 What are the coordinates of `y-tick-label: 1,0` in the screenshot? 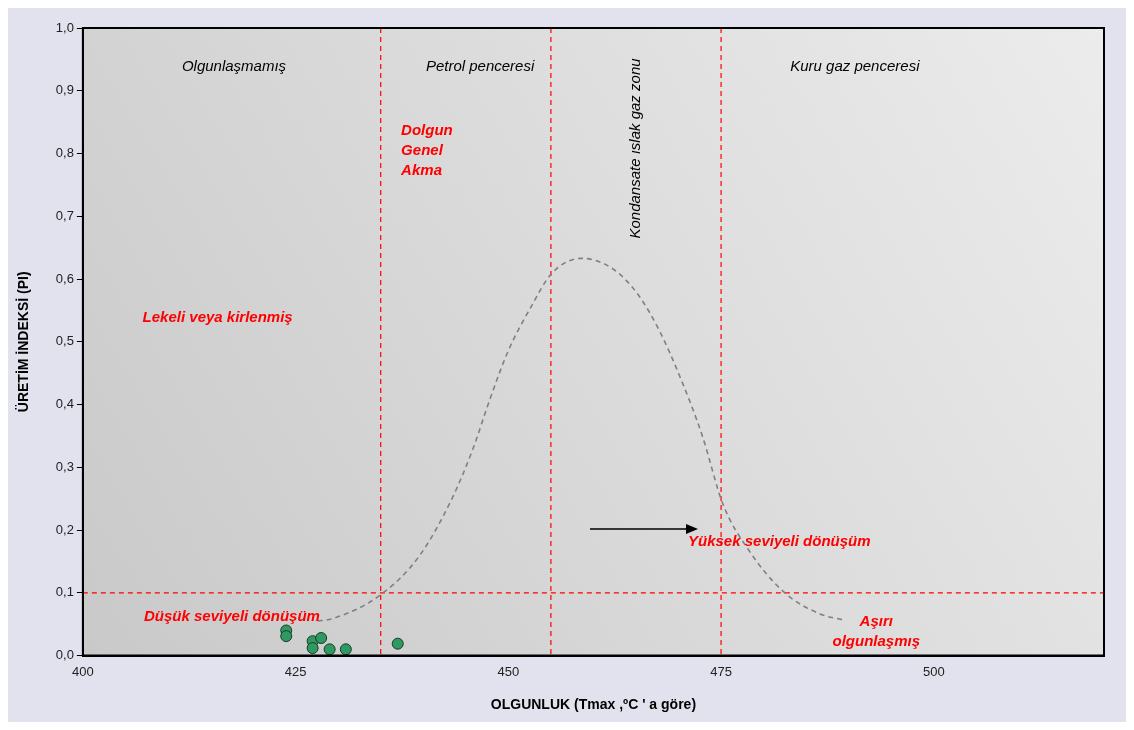 It's located at (64, 27).